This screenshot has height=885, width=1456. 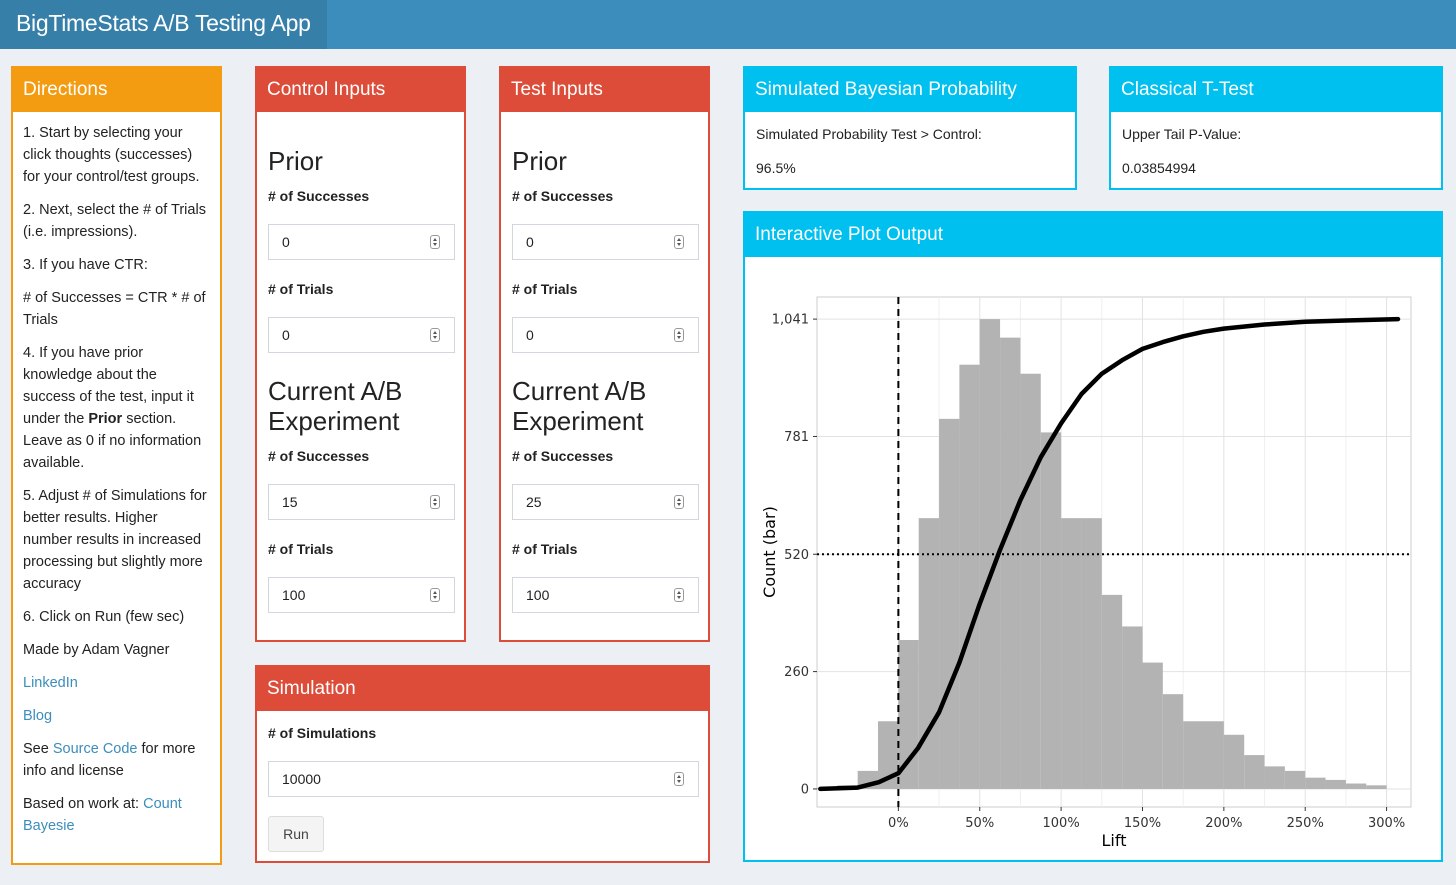 What do you see at coordinates (296, 834) in the screenshot?
I see `run-button: Run` at bounding box center [296, 834].